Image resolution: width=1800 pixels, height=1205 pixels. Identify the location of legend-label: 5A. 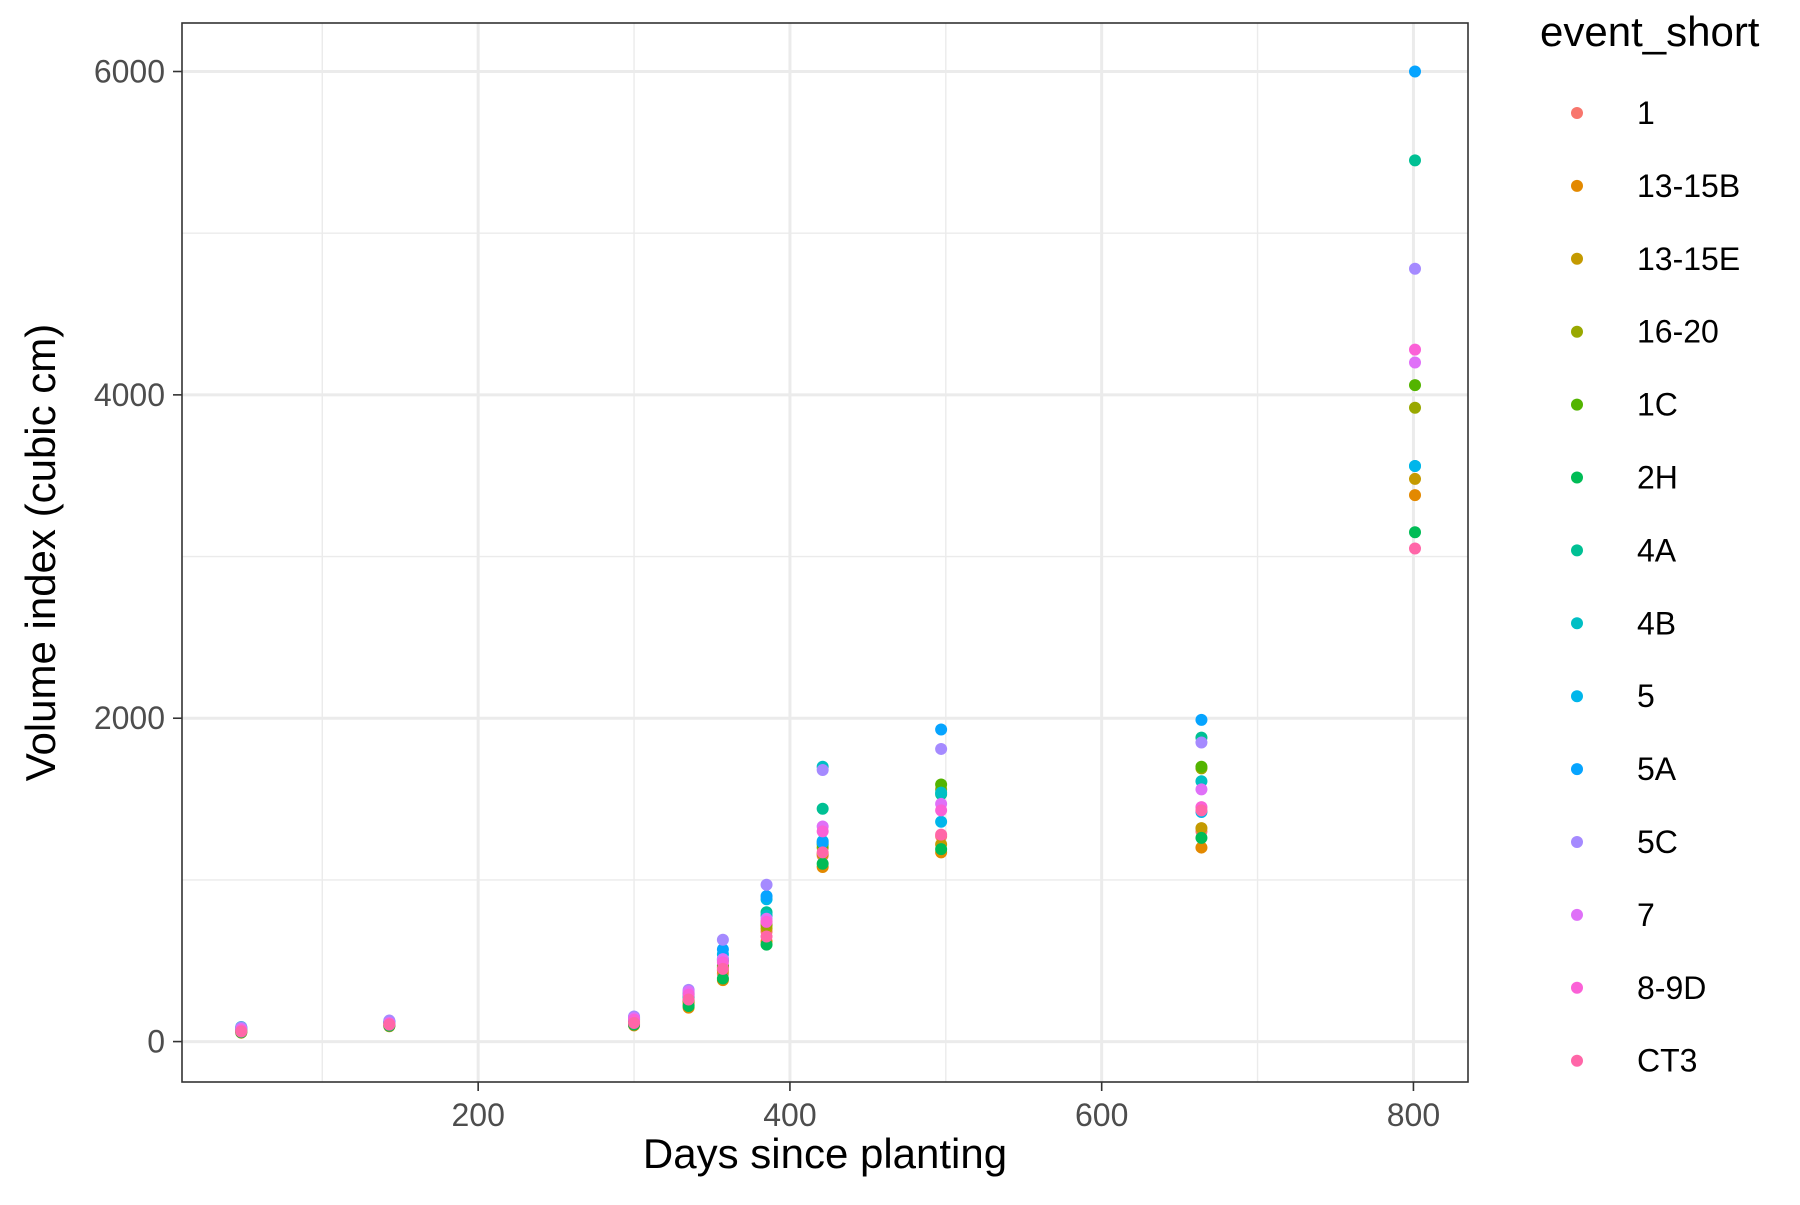
(1657, 769).